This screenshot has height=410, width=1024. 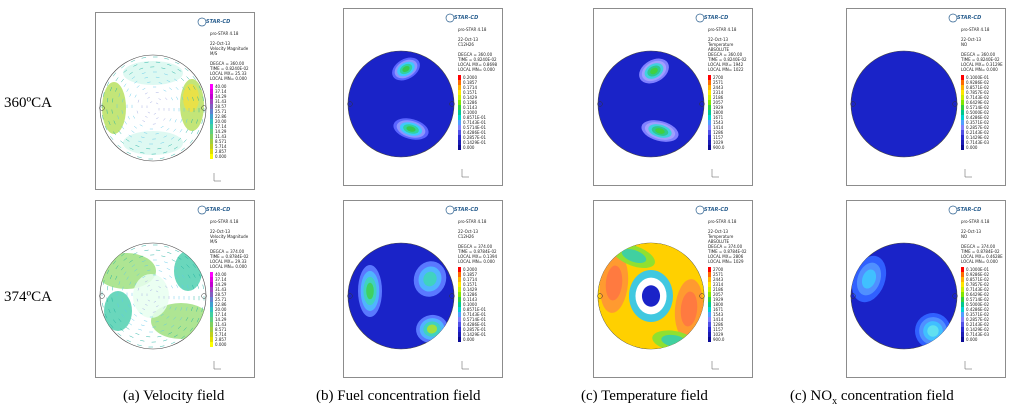 I want to click on legend-value: 0.2857E-02, so click(x=978, y=319).